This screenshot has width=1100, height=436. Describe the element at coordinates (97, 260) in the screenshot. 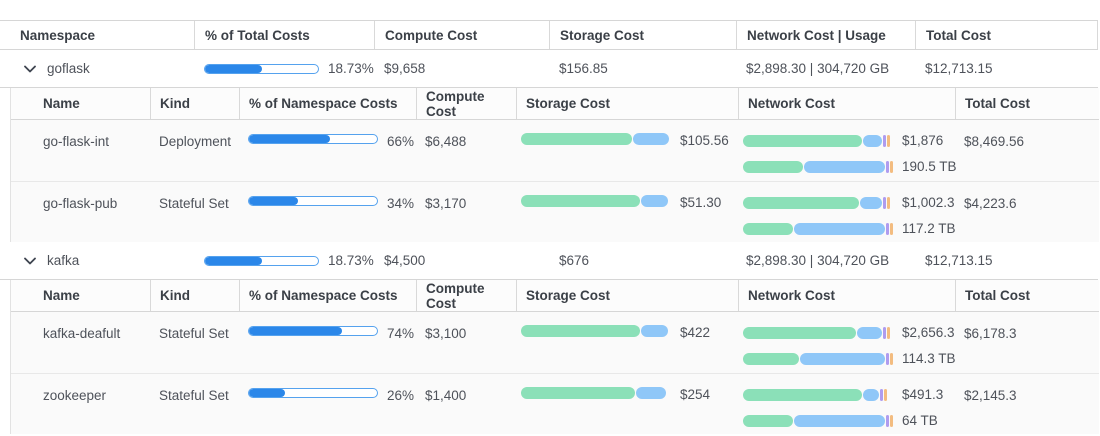

I see `namespace-name-cell: kafka` at that location.